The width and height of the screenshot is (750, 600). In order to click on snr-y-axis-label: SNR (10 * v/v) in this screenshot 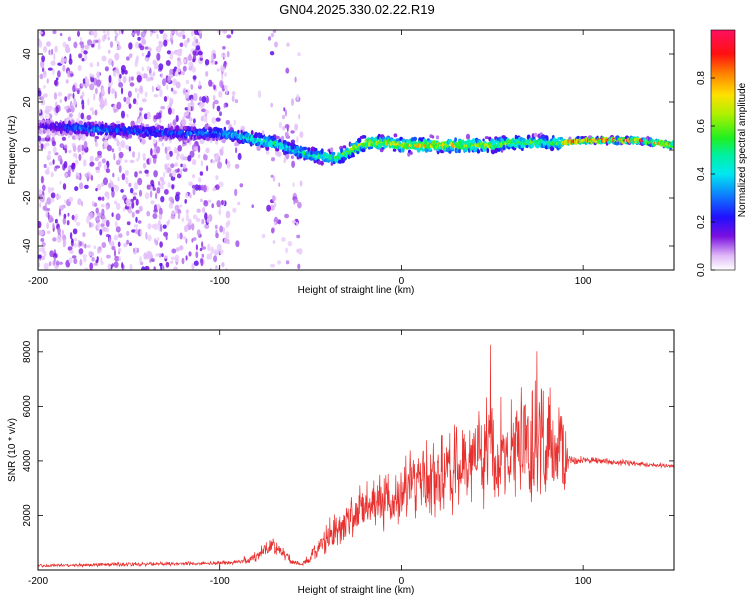, I will do `click(12, 450)`.